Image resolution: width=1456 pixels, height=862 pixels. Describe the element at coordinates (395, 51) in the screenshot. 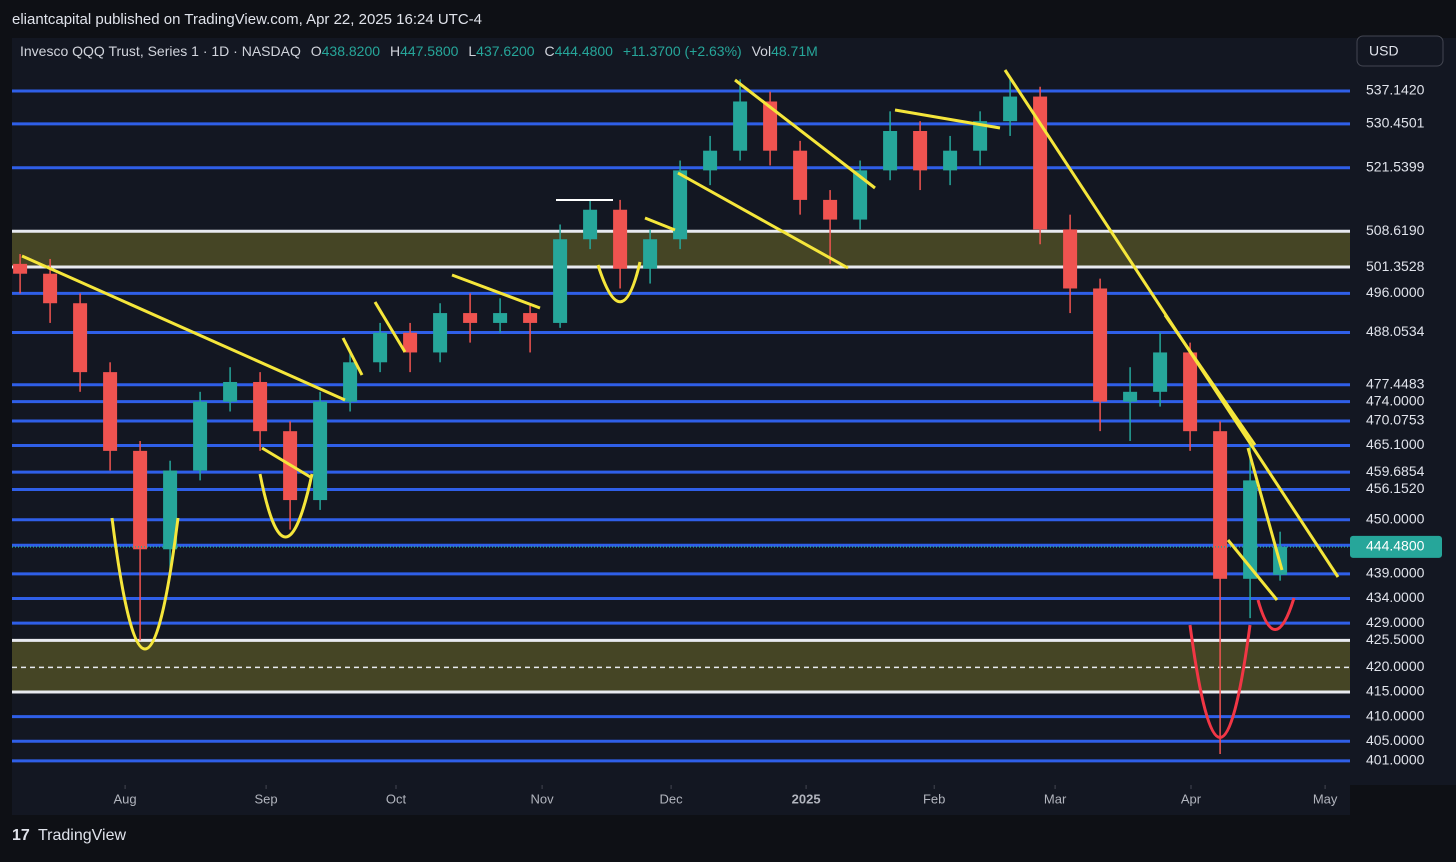

I see `h-label: H` at that location.